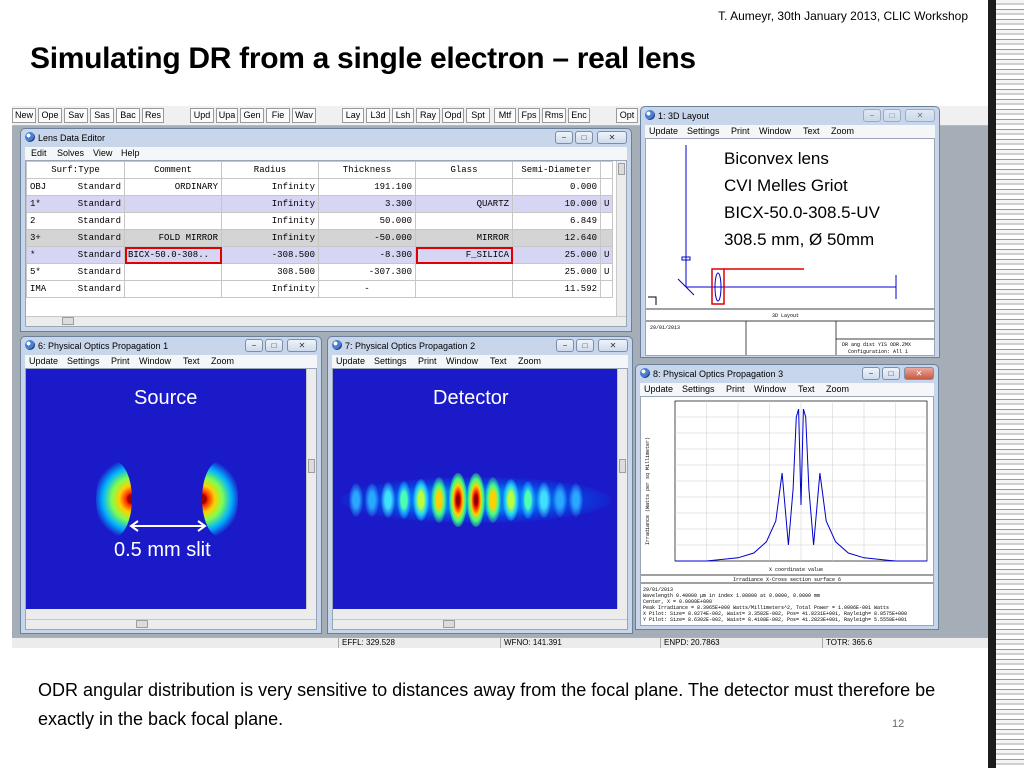 The height and width of the screenshot is (768, 1024). I want to click on toolbar-lsh-button: Lsh, so click(403, 115).